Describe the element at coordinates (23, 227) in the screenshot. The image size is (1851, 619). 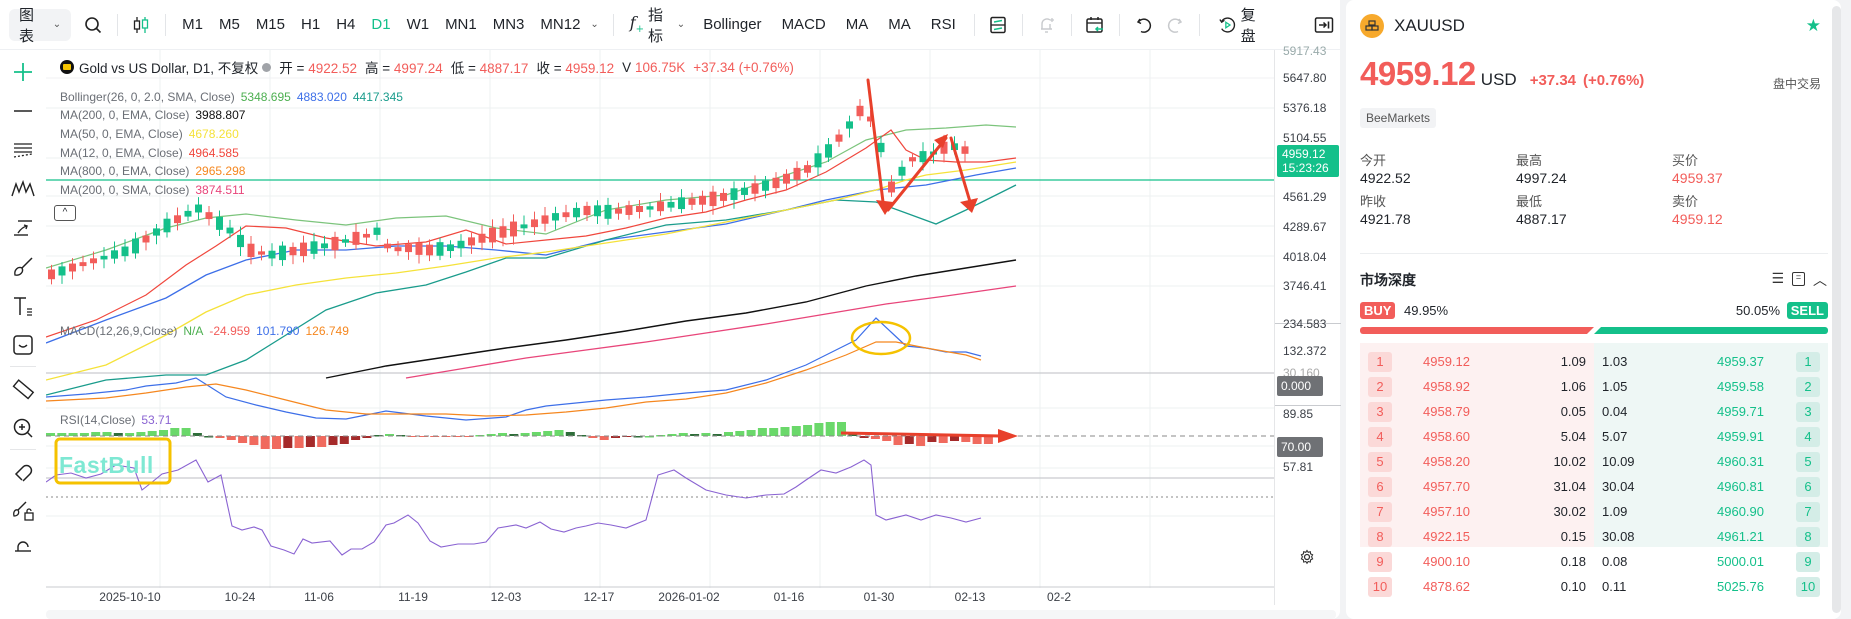
I see `trend-tool` at that location.